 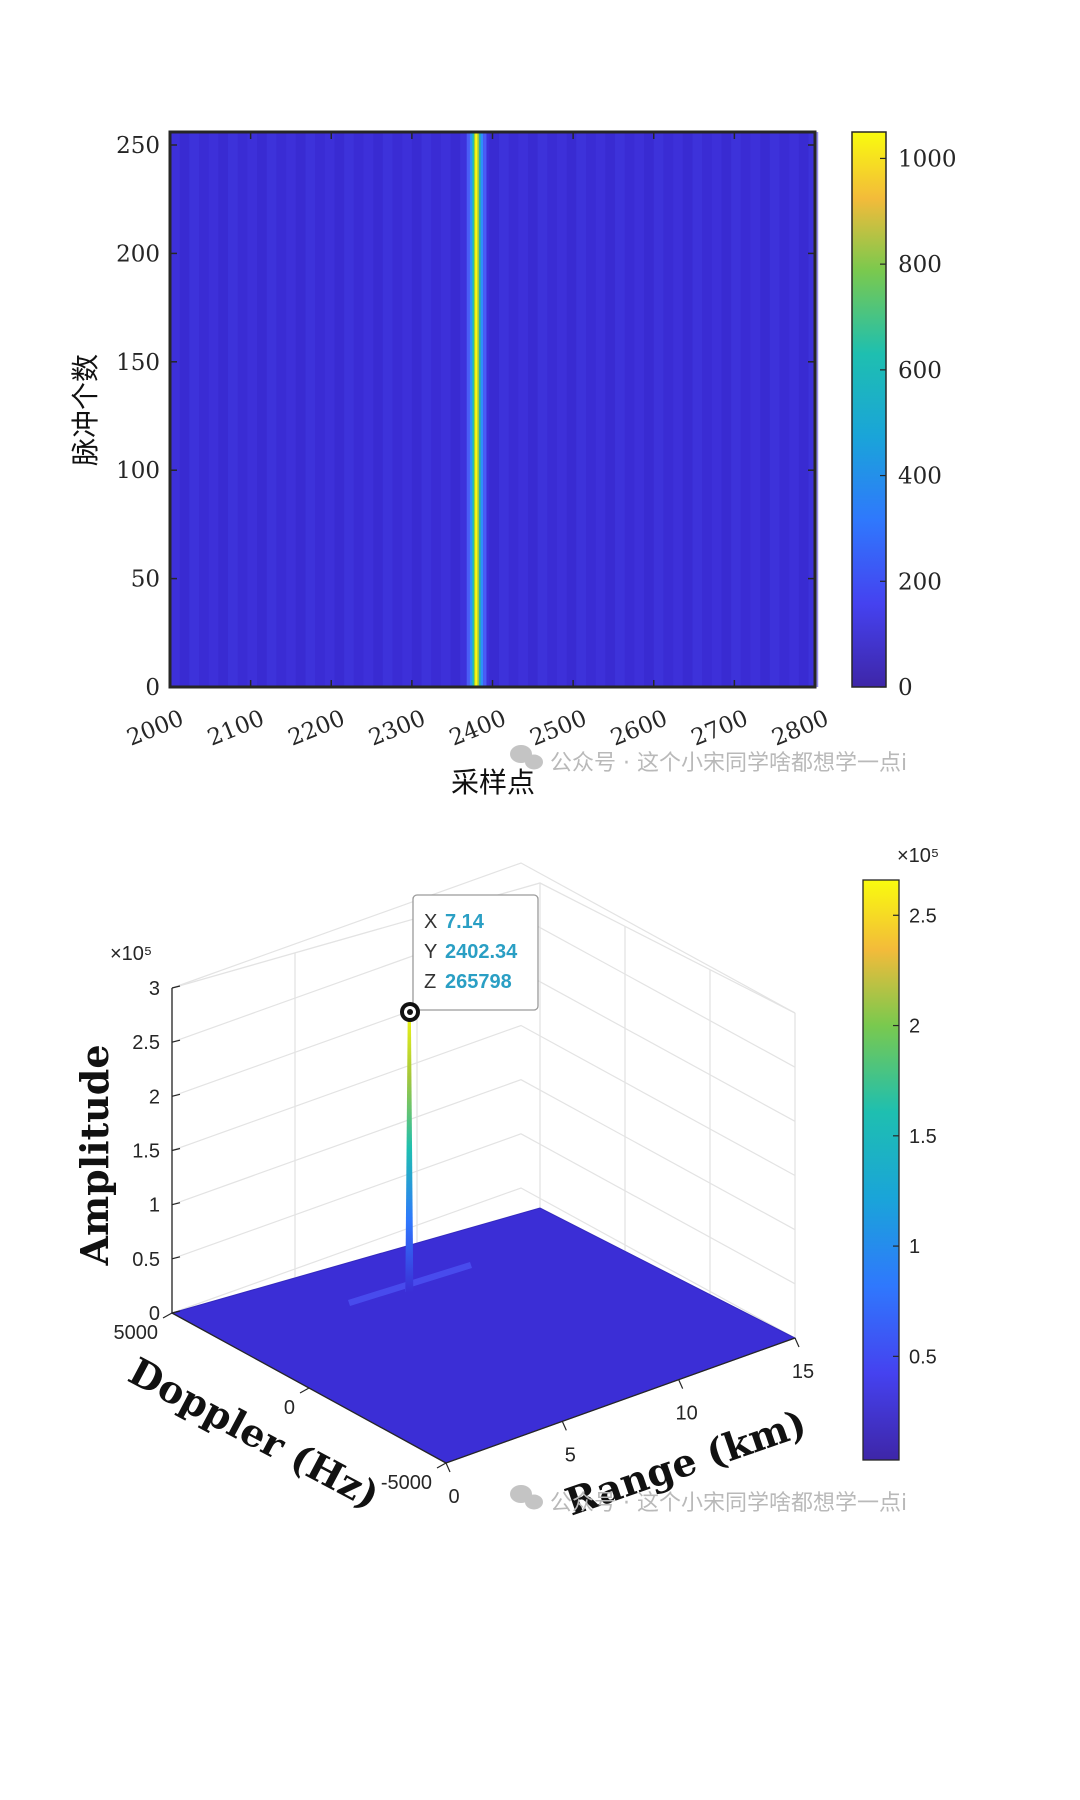 I want to click on datatip-box, so click(x=475, y=952).